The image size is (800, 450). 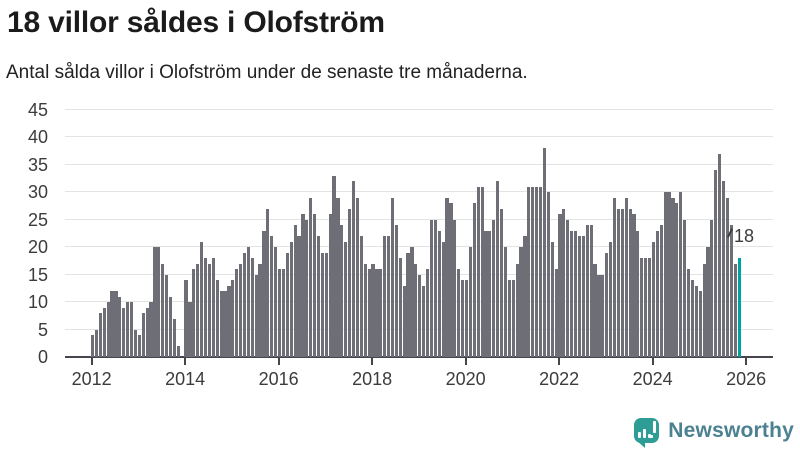 I want to click on x-axis-label: 2014, so click(x=185, y=379).